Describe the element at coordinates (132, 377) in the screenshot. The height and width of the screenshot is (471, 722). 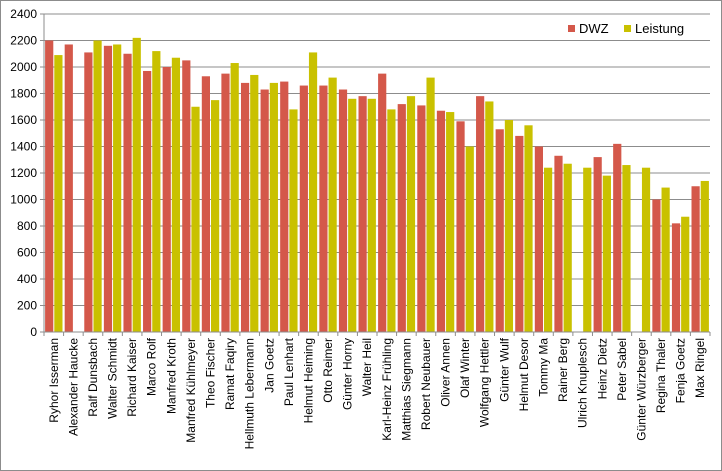
I see `x-category-label: Richard Kaiser` at that location.